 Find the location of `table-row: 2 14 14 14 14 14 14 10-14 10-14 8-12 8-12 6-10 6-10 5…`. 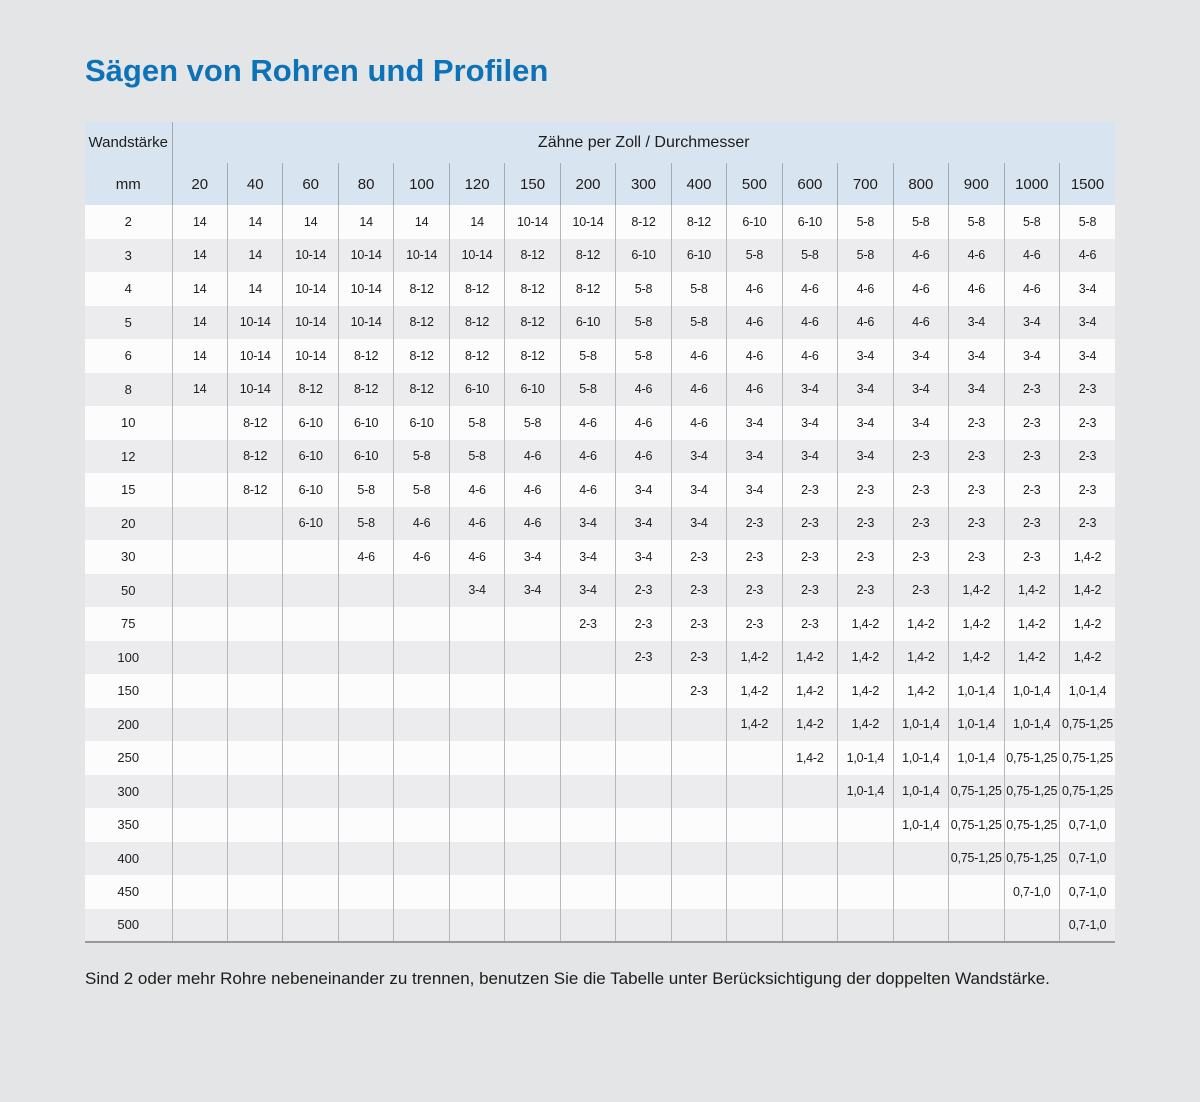

table-row: 2 14 14 14 14 14 14 10-14 10-14 8-12 8-12 6-10 6-10 5… is located at coordinates (600, 222).